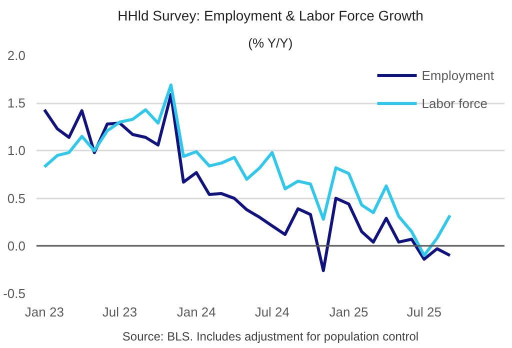 This screenshot has width=512, height=348. What do you see at coordinates (14, 293) in the screenshot?
I see `y-tick-label: -0.5` at bounding box center [14, 293].